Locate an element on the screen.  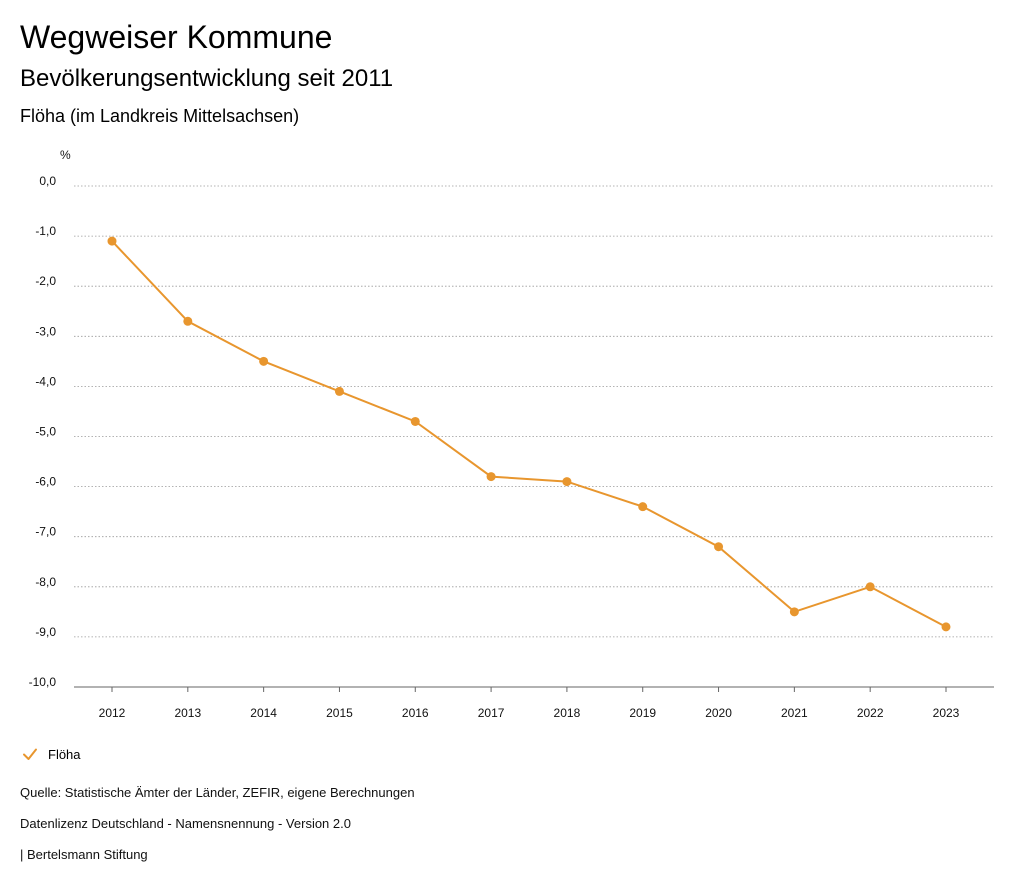
page-title: Wegweiser Kommune is located at coordinates (176, 37).